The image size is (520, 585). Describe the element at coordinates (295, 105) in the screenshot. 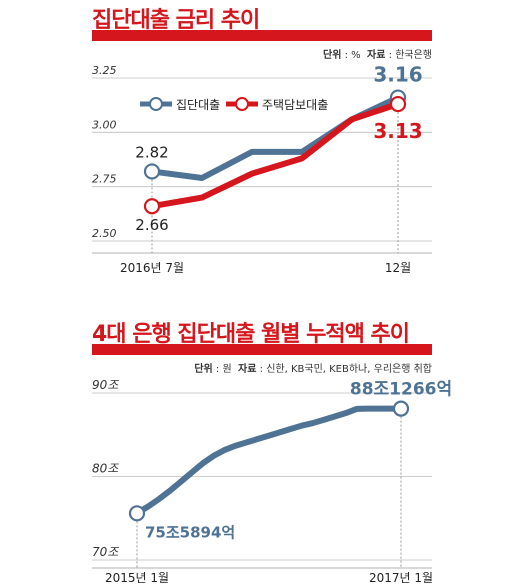

I see `chart1-legend-label-1: 주택담보대출` at that location.